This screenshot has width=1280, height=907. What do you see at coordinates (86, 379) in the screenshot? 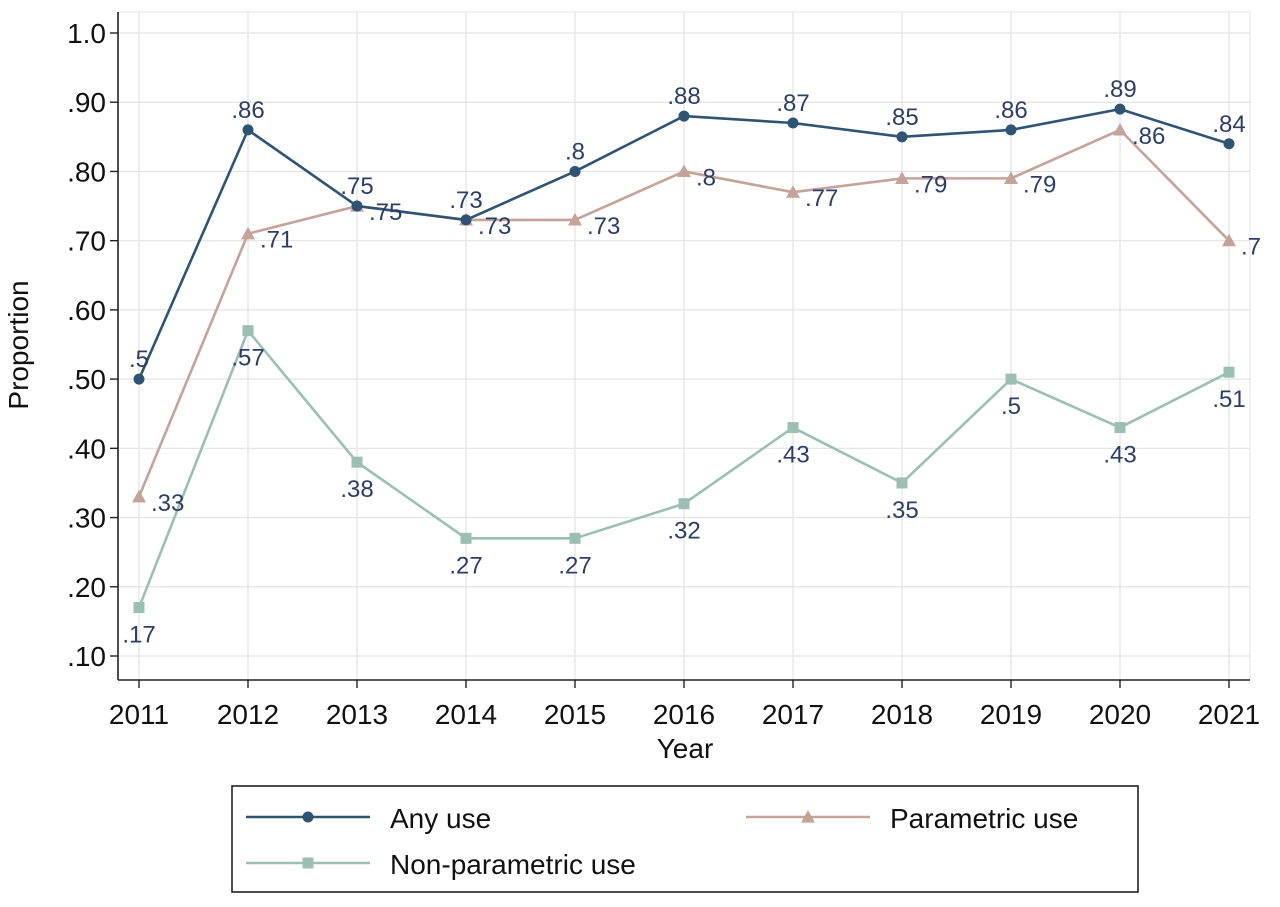
I see `y-tick-label: .50` at bounding box center [86, 379].